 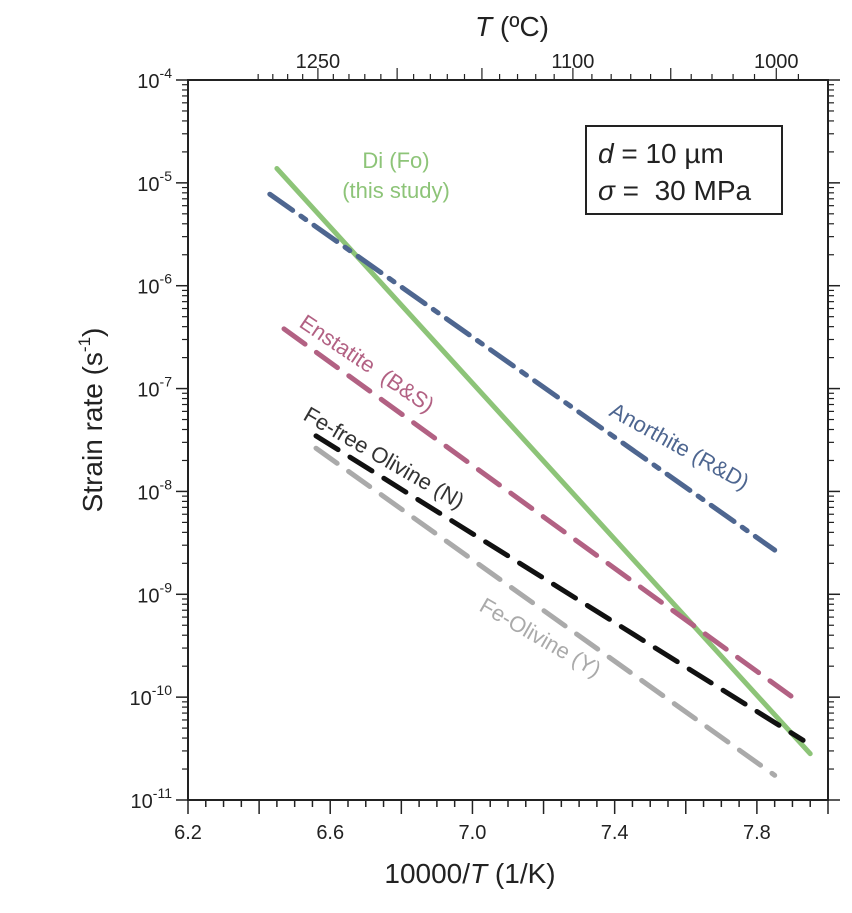 What do you see at coordinates (151, 439) in the screenshot?
I see `y-axis-ticks: 10⁻⁴ 10⁻⁵ 10⁻⁶ 10⁻⁷ 10⁻⁸ 10⁻⁹ 10⁻¹⁰ 10⁻¹¹` at bounding box center [151, 439].